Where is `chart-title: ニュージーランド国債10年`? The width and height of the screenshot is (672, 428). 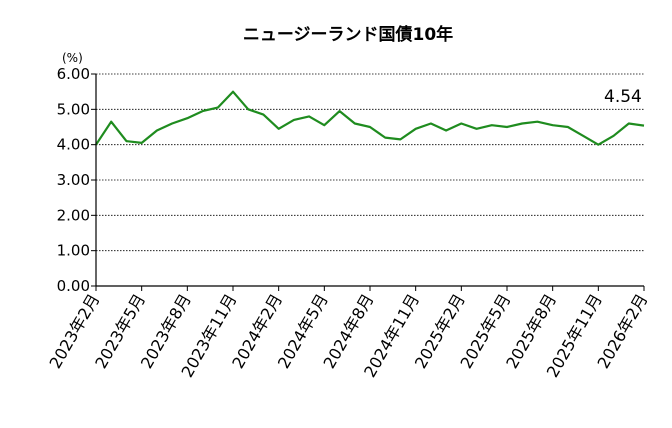 chart-title: ニュージーランド国債10年 is located at coordinates (348, 34).